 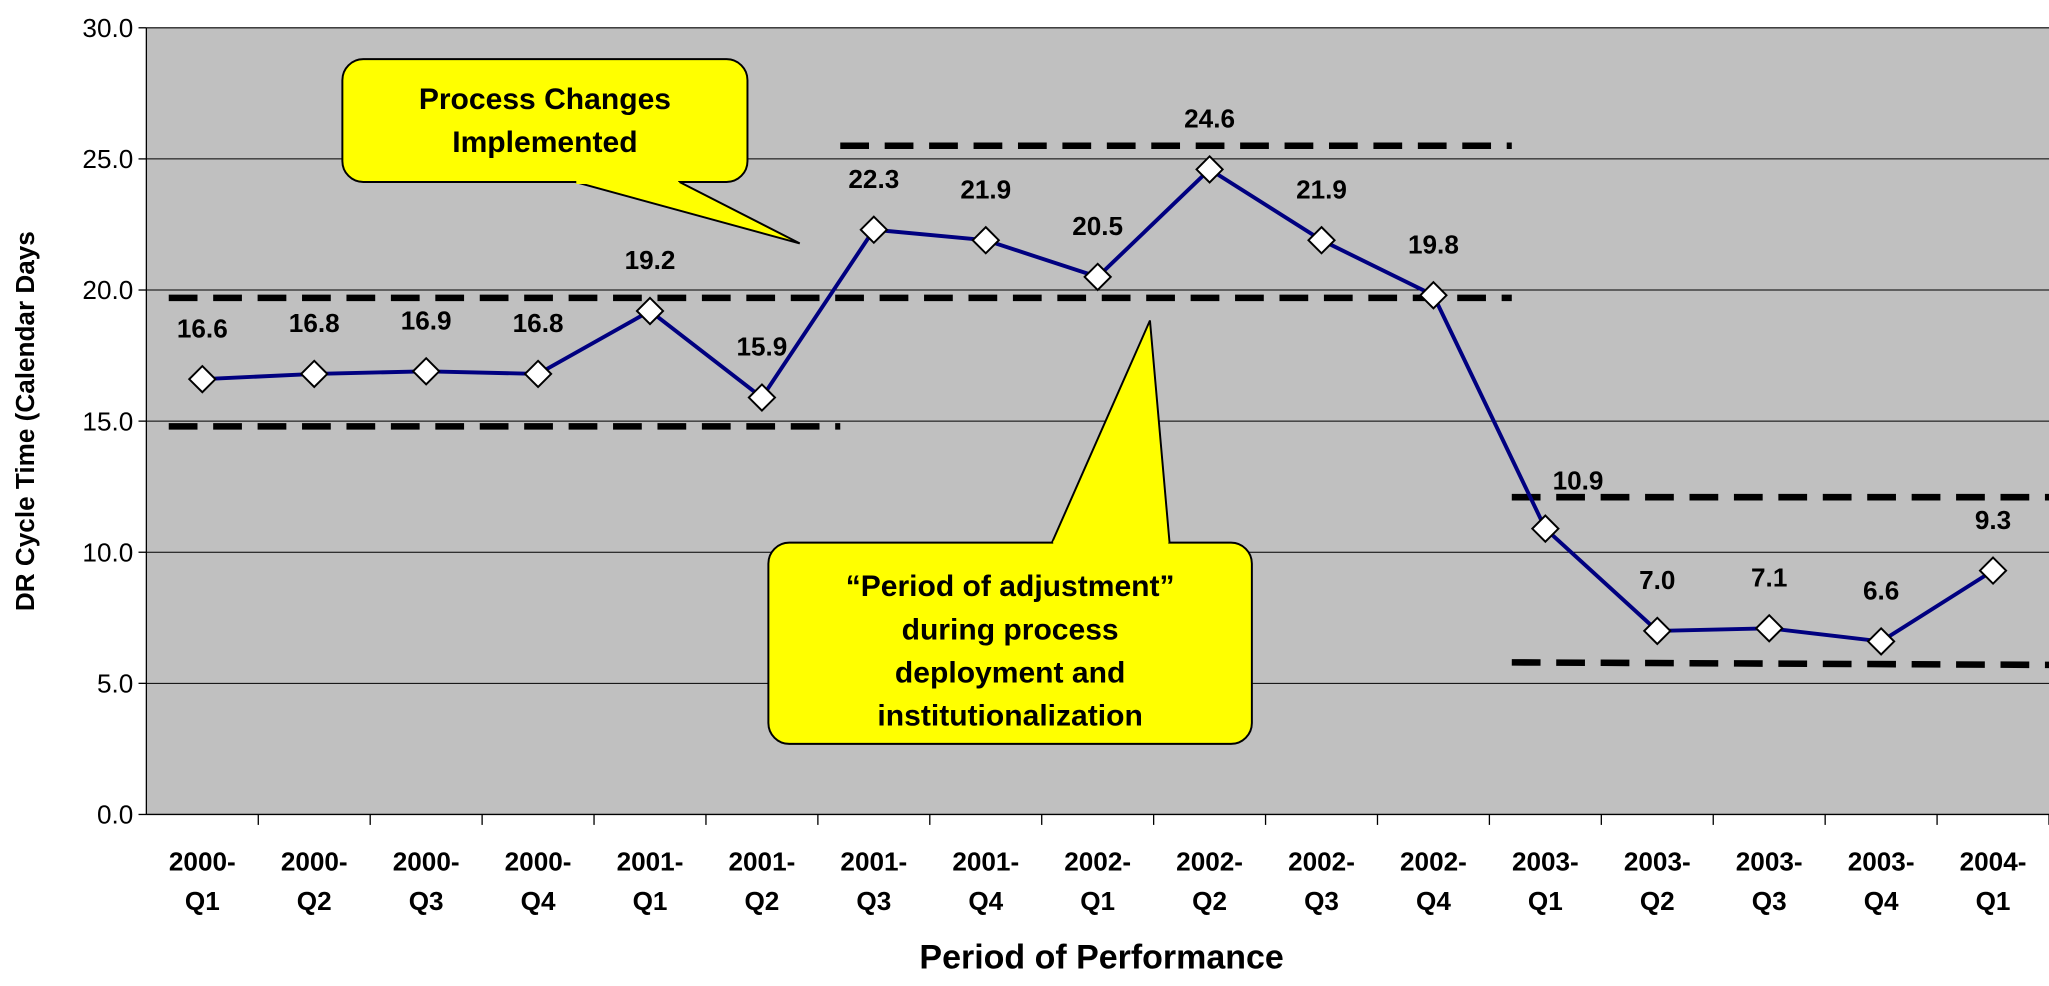 What do you see at coordinates (107, 552) in the screenshot?
I see `y-tick-label: 10.0` at bounding box center [107, 552].